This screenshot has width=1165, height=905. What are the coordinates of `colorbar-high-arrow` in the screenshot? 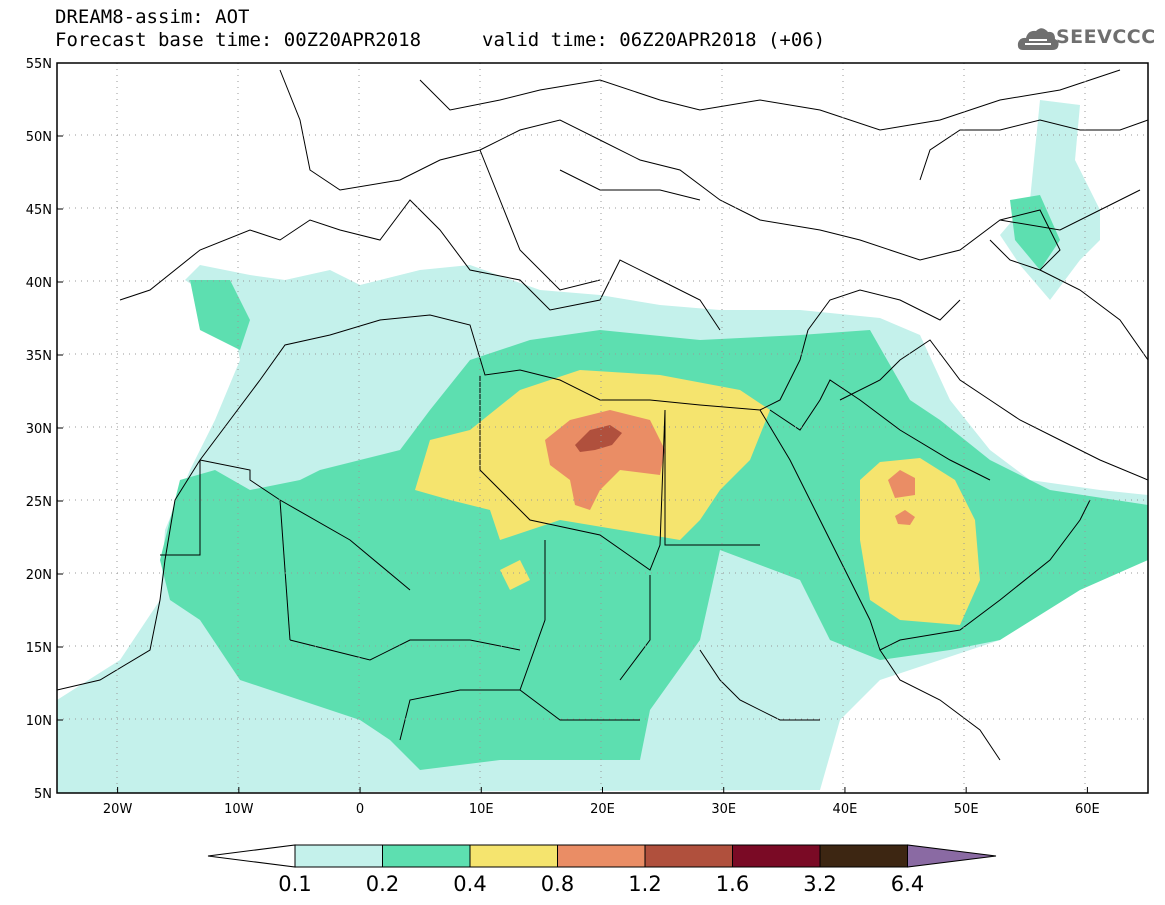 It's located at (952, 856).